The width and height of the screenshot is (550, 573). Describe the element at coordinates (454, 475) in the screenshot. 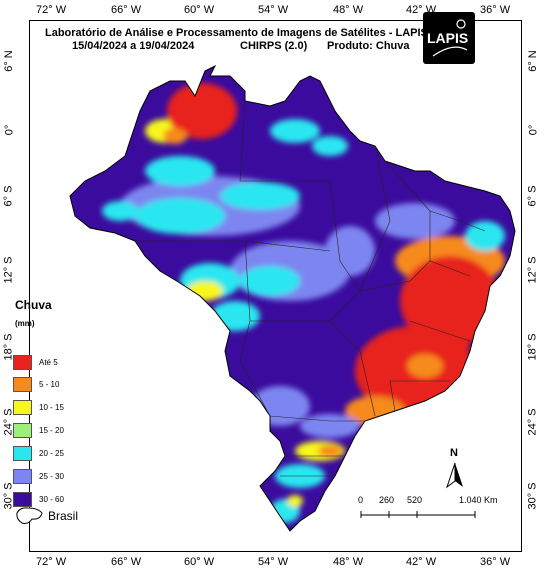

I see `north-arrow-icon` at that location.